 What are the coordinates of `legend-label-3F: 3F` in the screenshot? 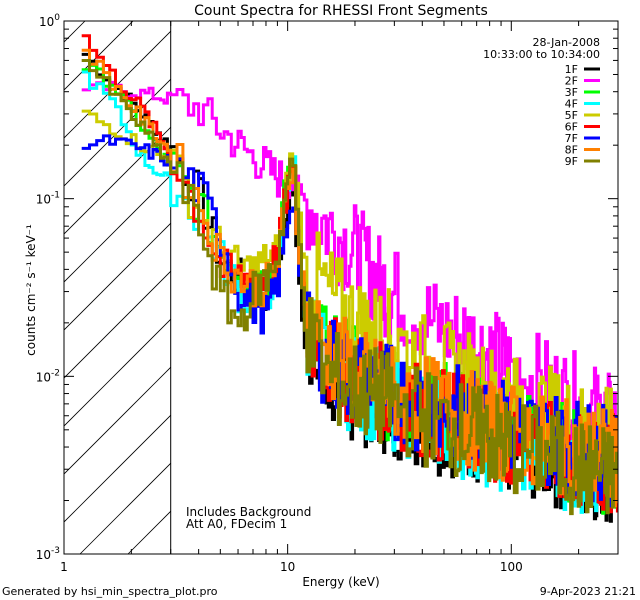 It's located at (571, 92).